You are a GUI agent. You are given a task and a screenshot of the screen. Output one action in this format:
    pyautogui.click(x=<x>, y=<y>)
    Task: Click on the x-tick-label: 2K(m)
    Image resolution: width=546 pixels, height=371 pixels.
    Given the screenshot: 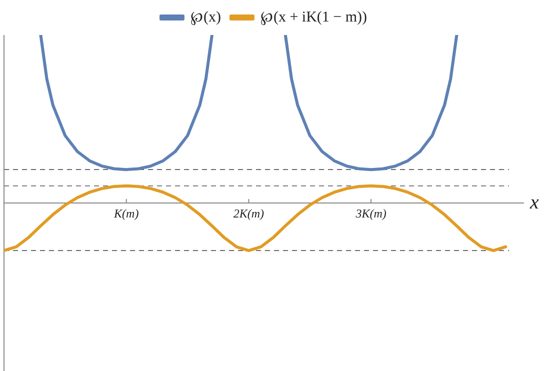 What is the action you would take?
    pyautogui.click(x=248, y=213)
    